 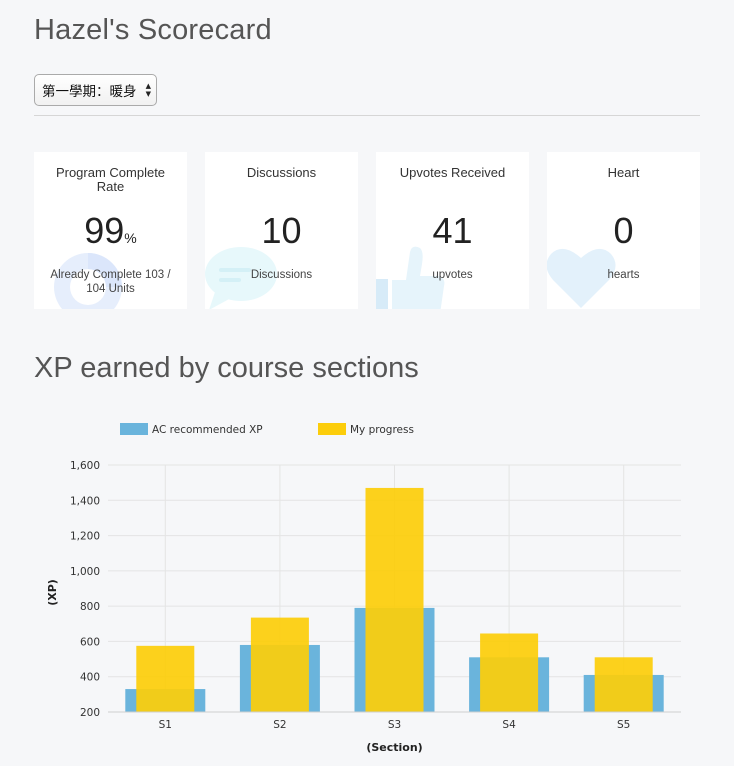 I want to click on hearts-subtitle: hearts, so click(x=623, y=275).